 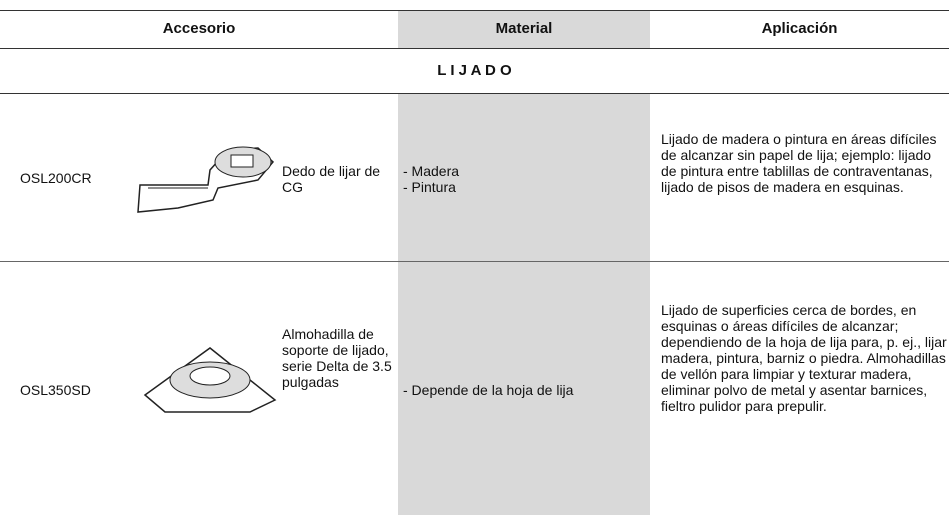 What do you see at coordinates (523, 179) in the screenshot?
I see `material-list: - Madera - Pintura` at bounding box center [523, 179].